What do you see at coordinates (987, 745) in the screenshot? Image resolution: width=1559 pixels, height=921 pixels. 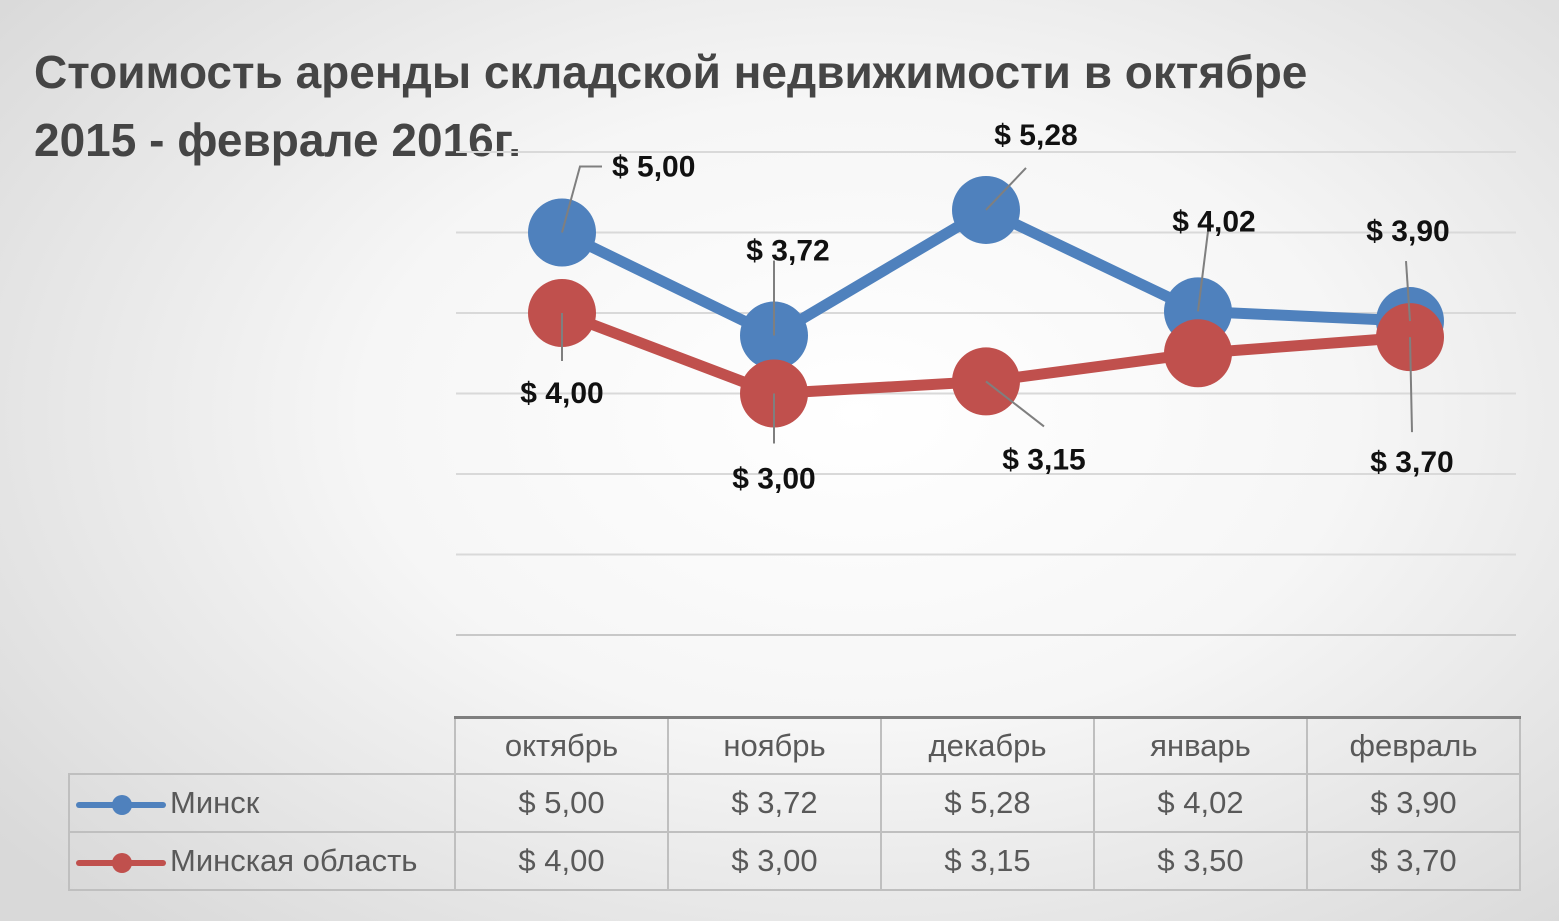 I see `table-header-2: декабрь` at bounding box center [987, 745].